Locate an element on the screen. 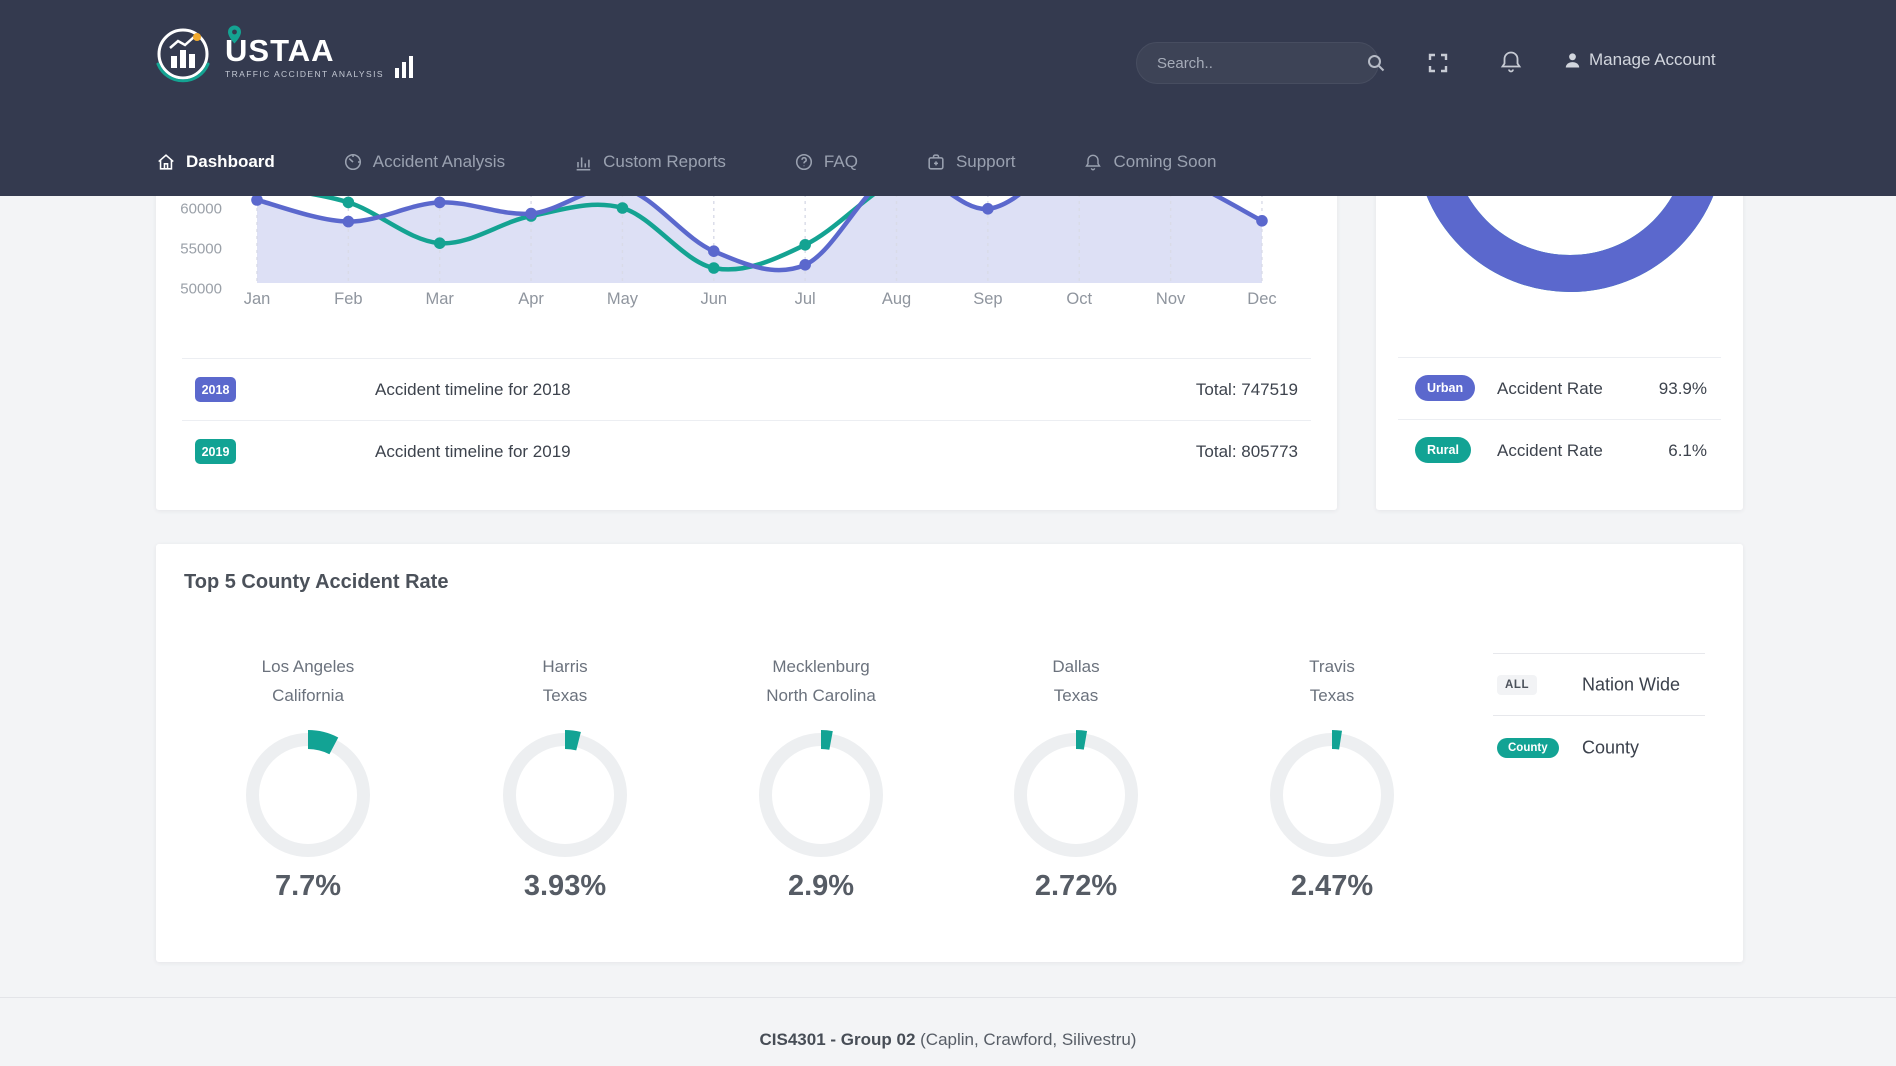  gauge-icon is located at coordinates (352, 161).